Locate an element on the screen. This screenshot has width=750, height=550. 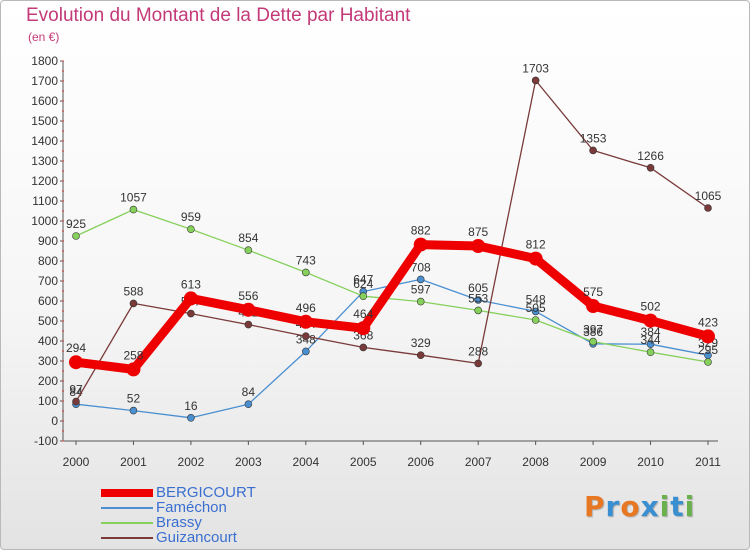
legend-swatch-famechon is located at coordinates (127, 508).